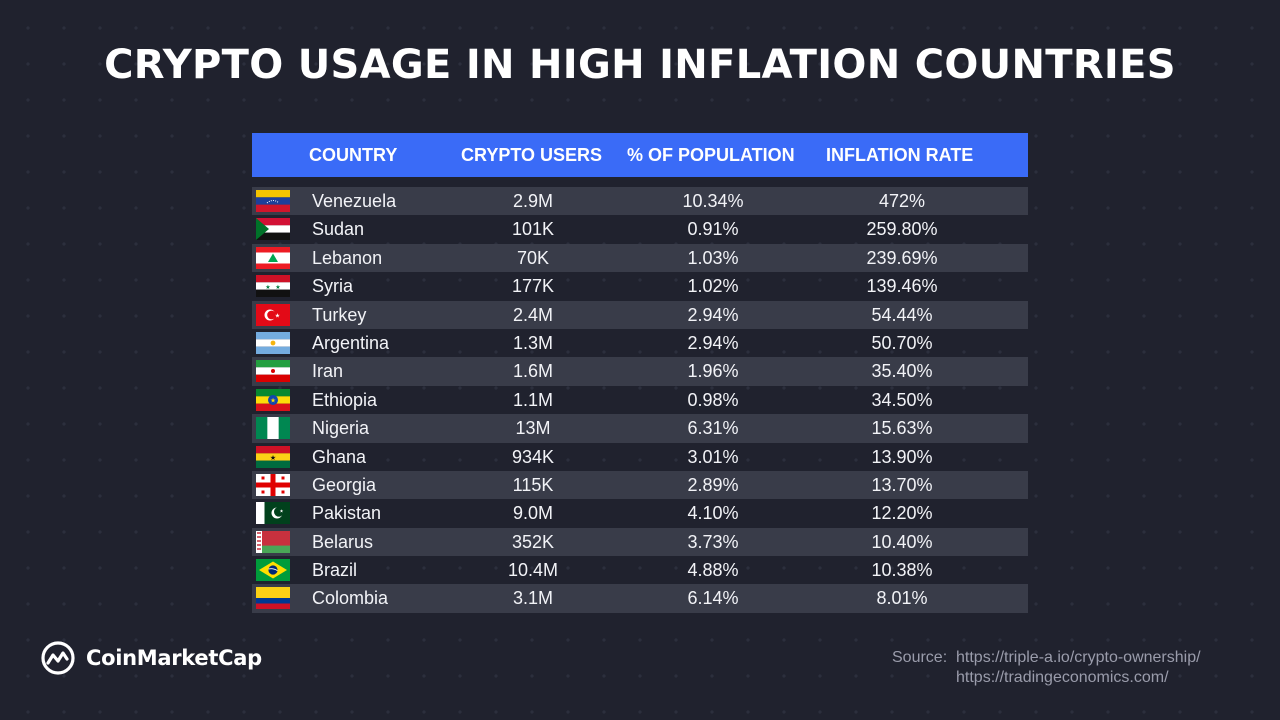  Describe the element at coordinates (343, 541) in the screenshot. I see `country-cell: Belarus` at that location.